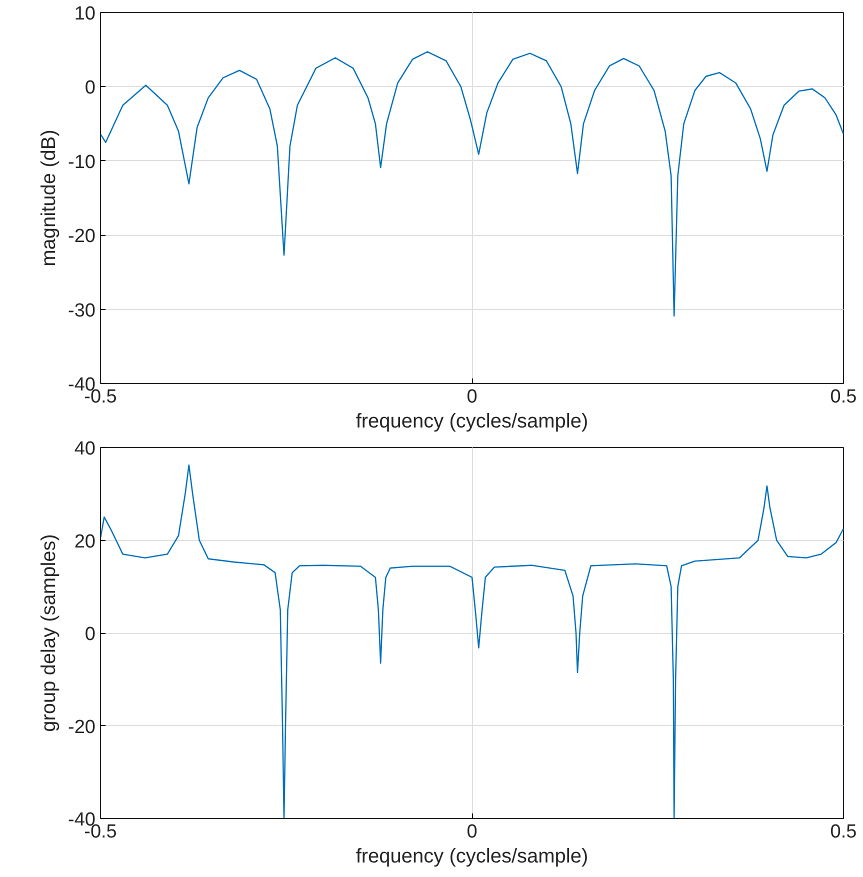  Describe the element at coordinates (85, 449) in the screenshot. I see `y-tick-label: 40` at that location.